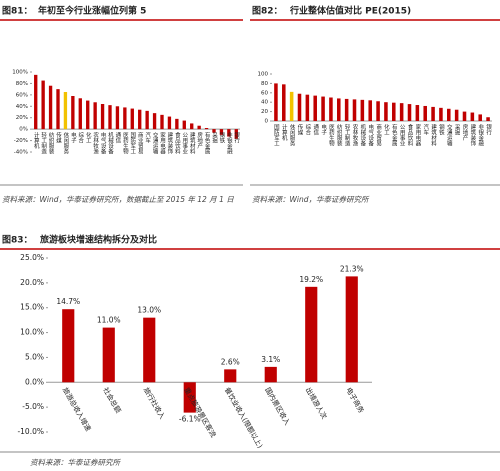 This screenshot has height=471, width=500. I want to click on x-tick-label: 旅行社收入, so click(154, 403).